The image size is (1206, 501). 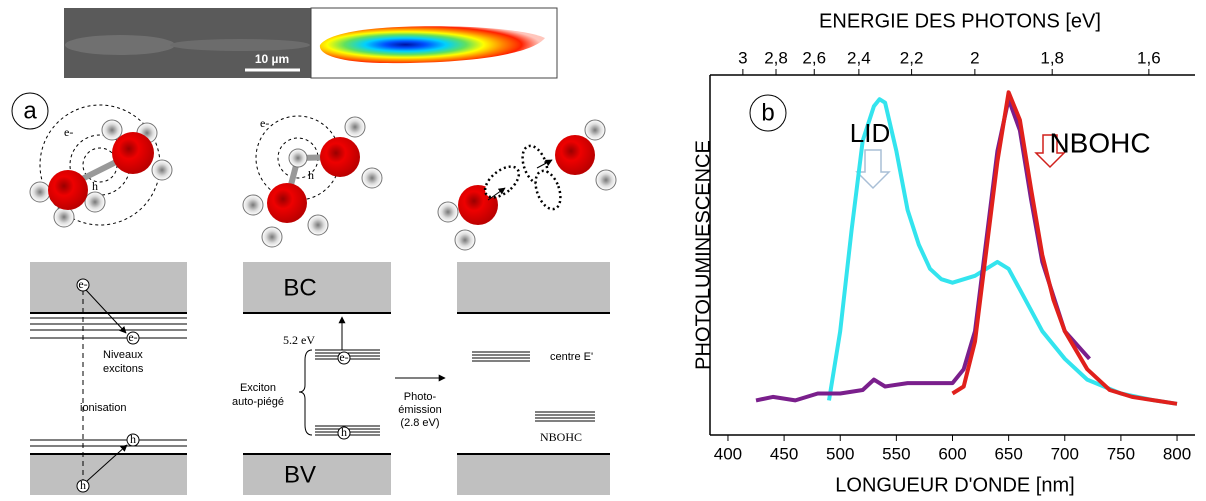 I want to click on molecule-1: e- h, so click(x=101, y=166).